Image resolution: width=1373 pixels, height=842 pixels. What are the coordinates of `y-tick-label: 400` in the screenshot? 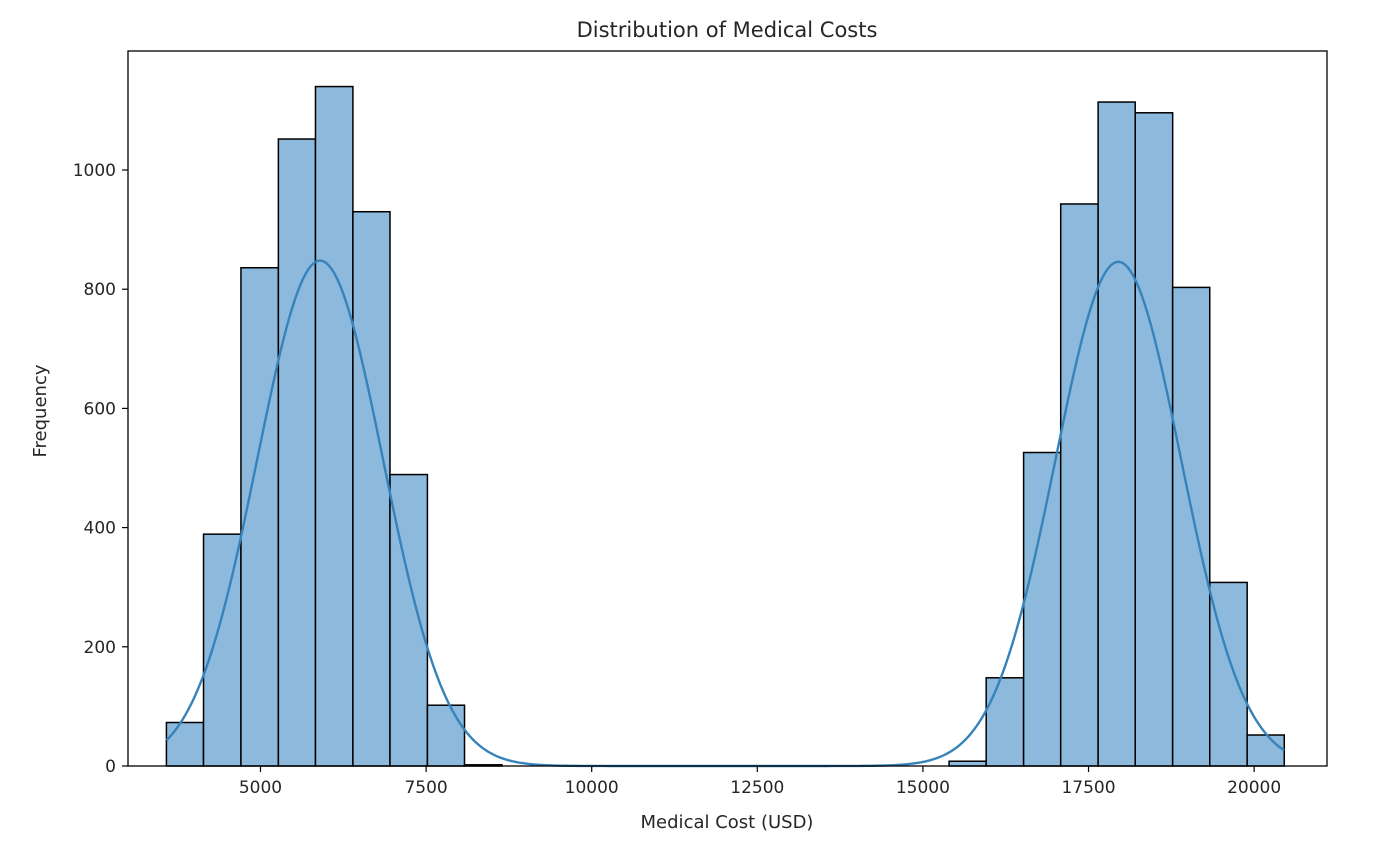 It's located at (100, 529).